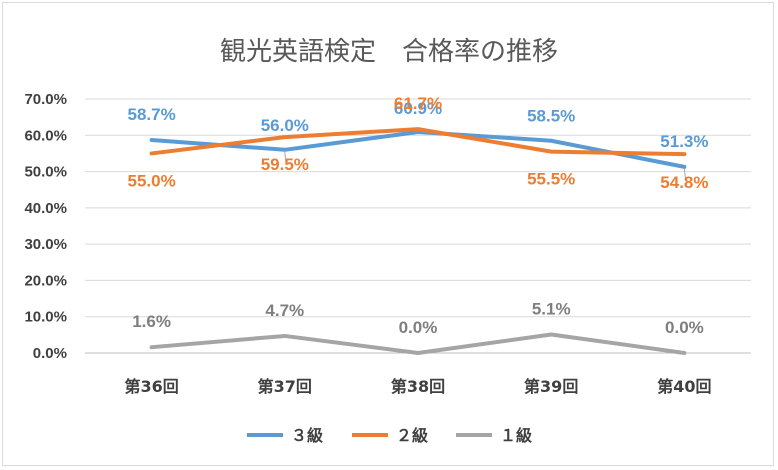  I want to click on data-label: 4.7%, so click(284, 310).